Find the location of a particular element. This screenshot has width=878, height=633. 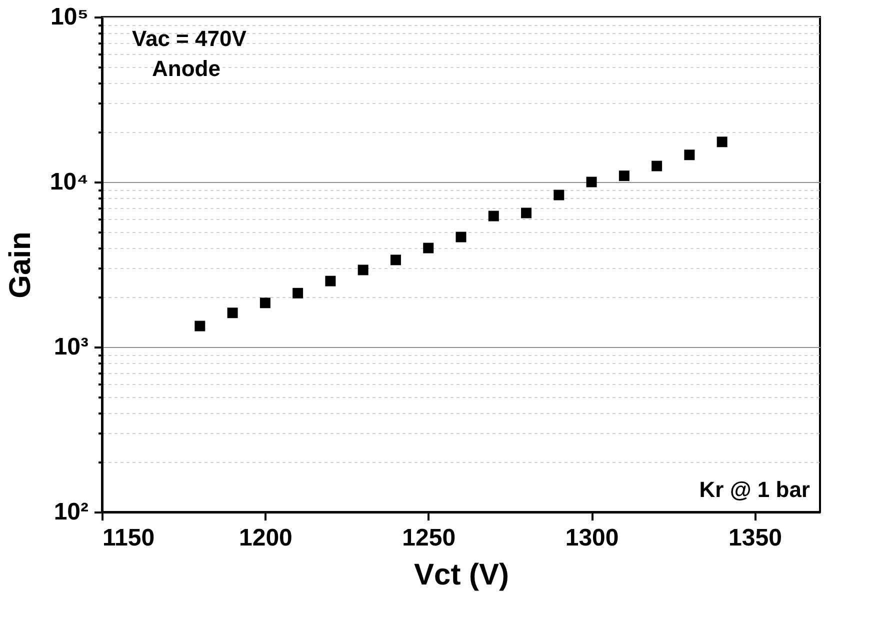

y-axis-title: Gain is located at coordinates (20, 265).